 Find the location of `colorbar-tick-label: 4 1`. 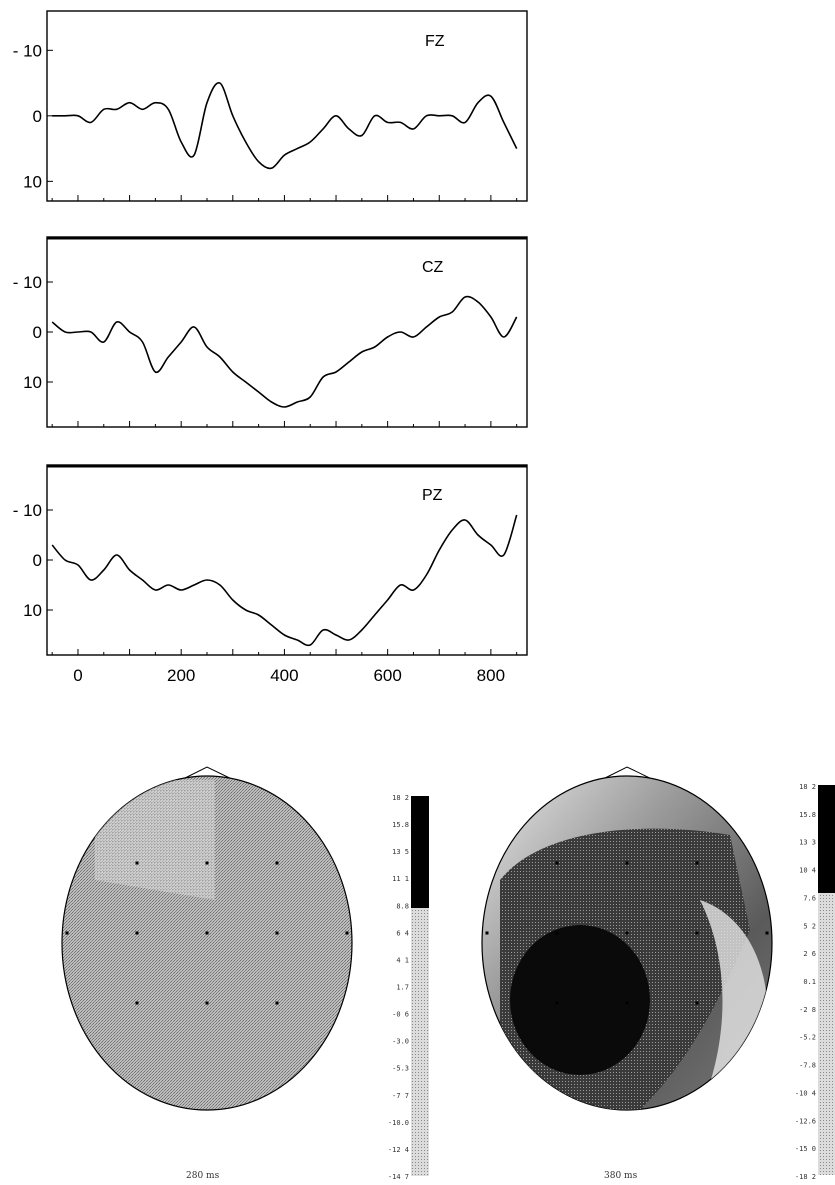

colorbar-tick-label: 4 1 is located at coordinates (402, 960).